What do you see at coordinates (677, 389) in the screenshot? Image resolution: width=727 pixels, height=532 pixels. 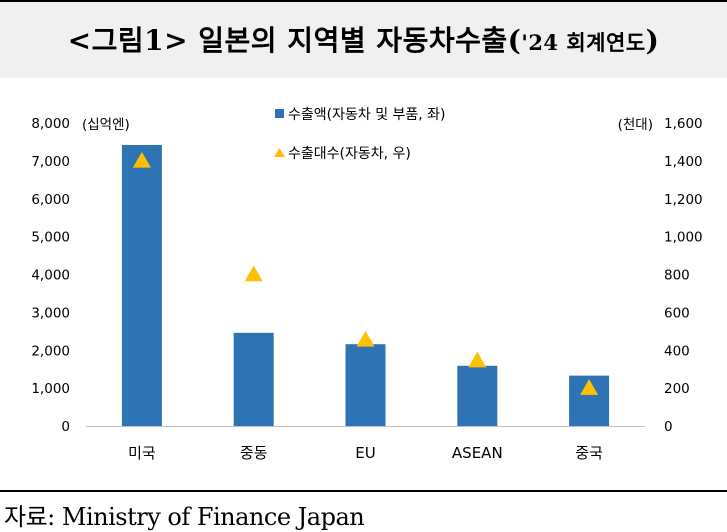 I see `y-right-tick-label: 200` at bounding box center [677, 389].